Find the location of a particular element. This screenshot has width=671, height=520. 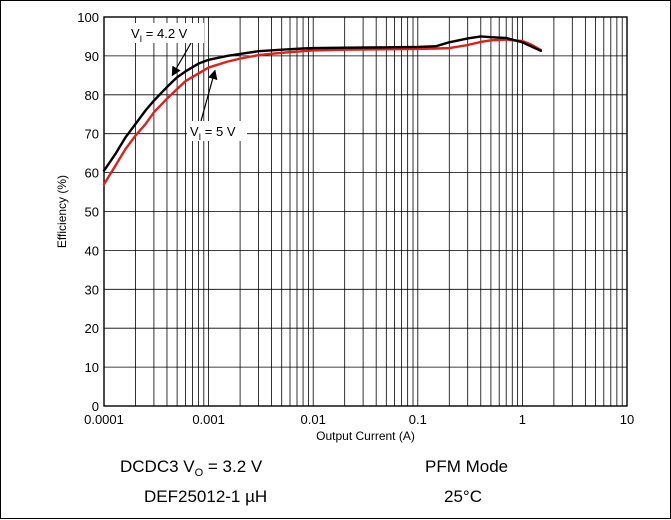

caption-output-voltage-subscript: O is located at coordinates (199, 473).